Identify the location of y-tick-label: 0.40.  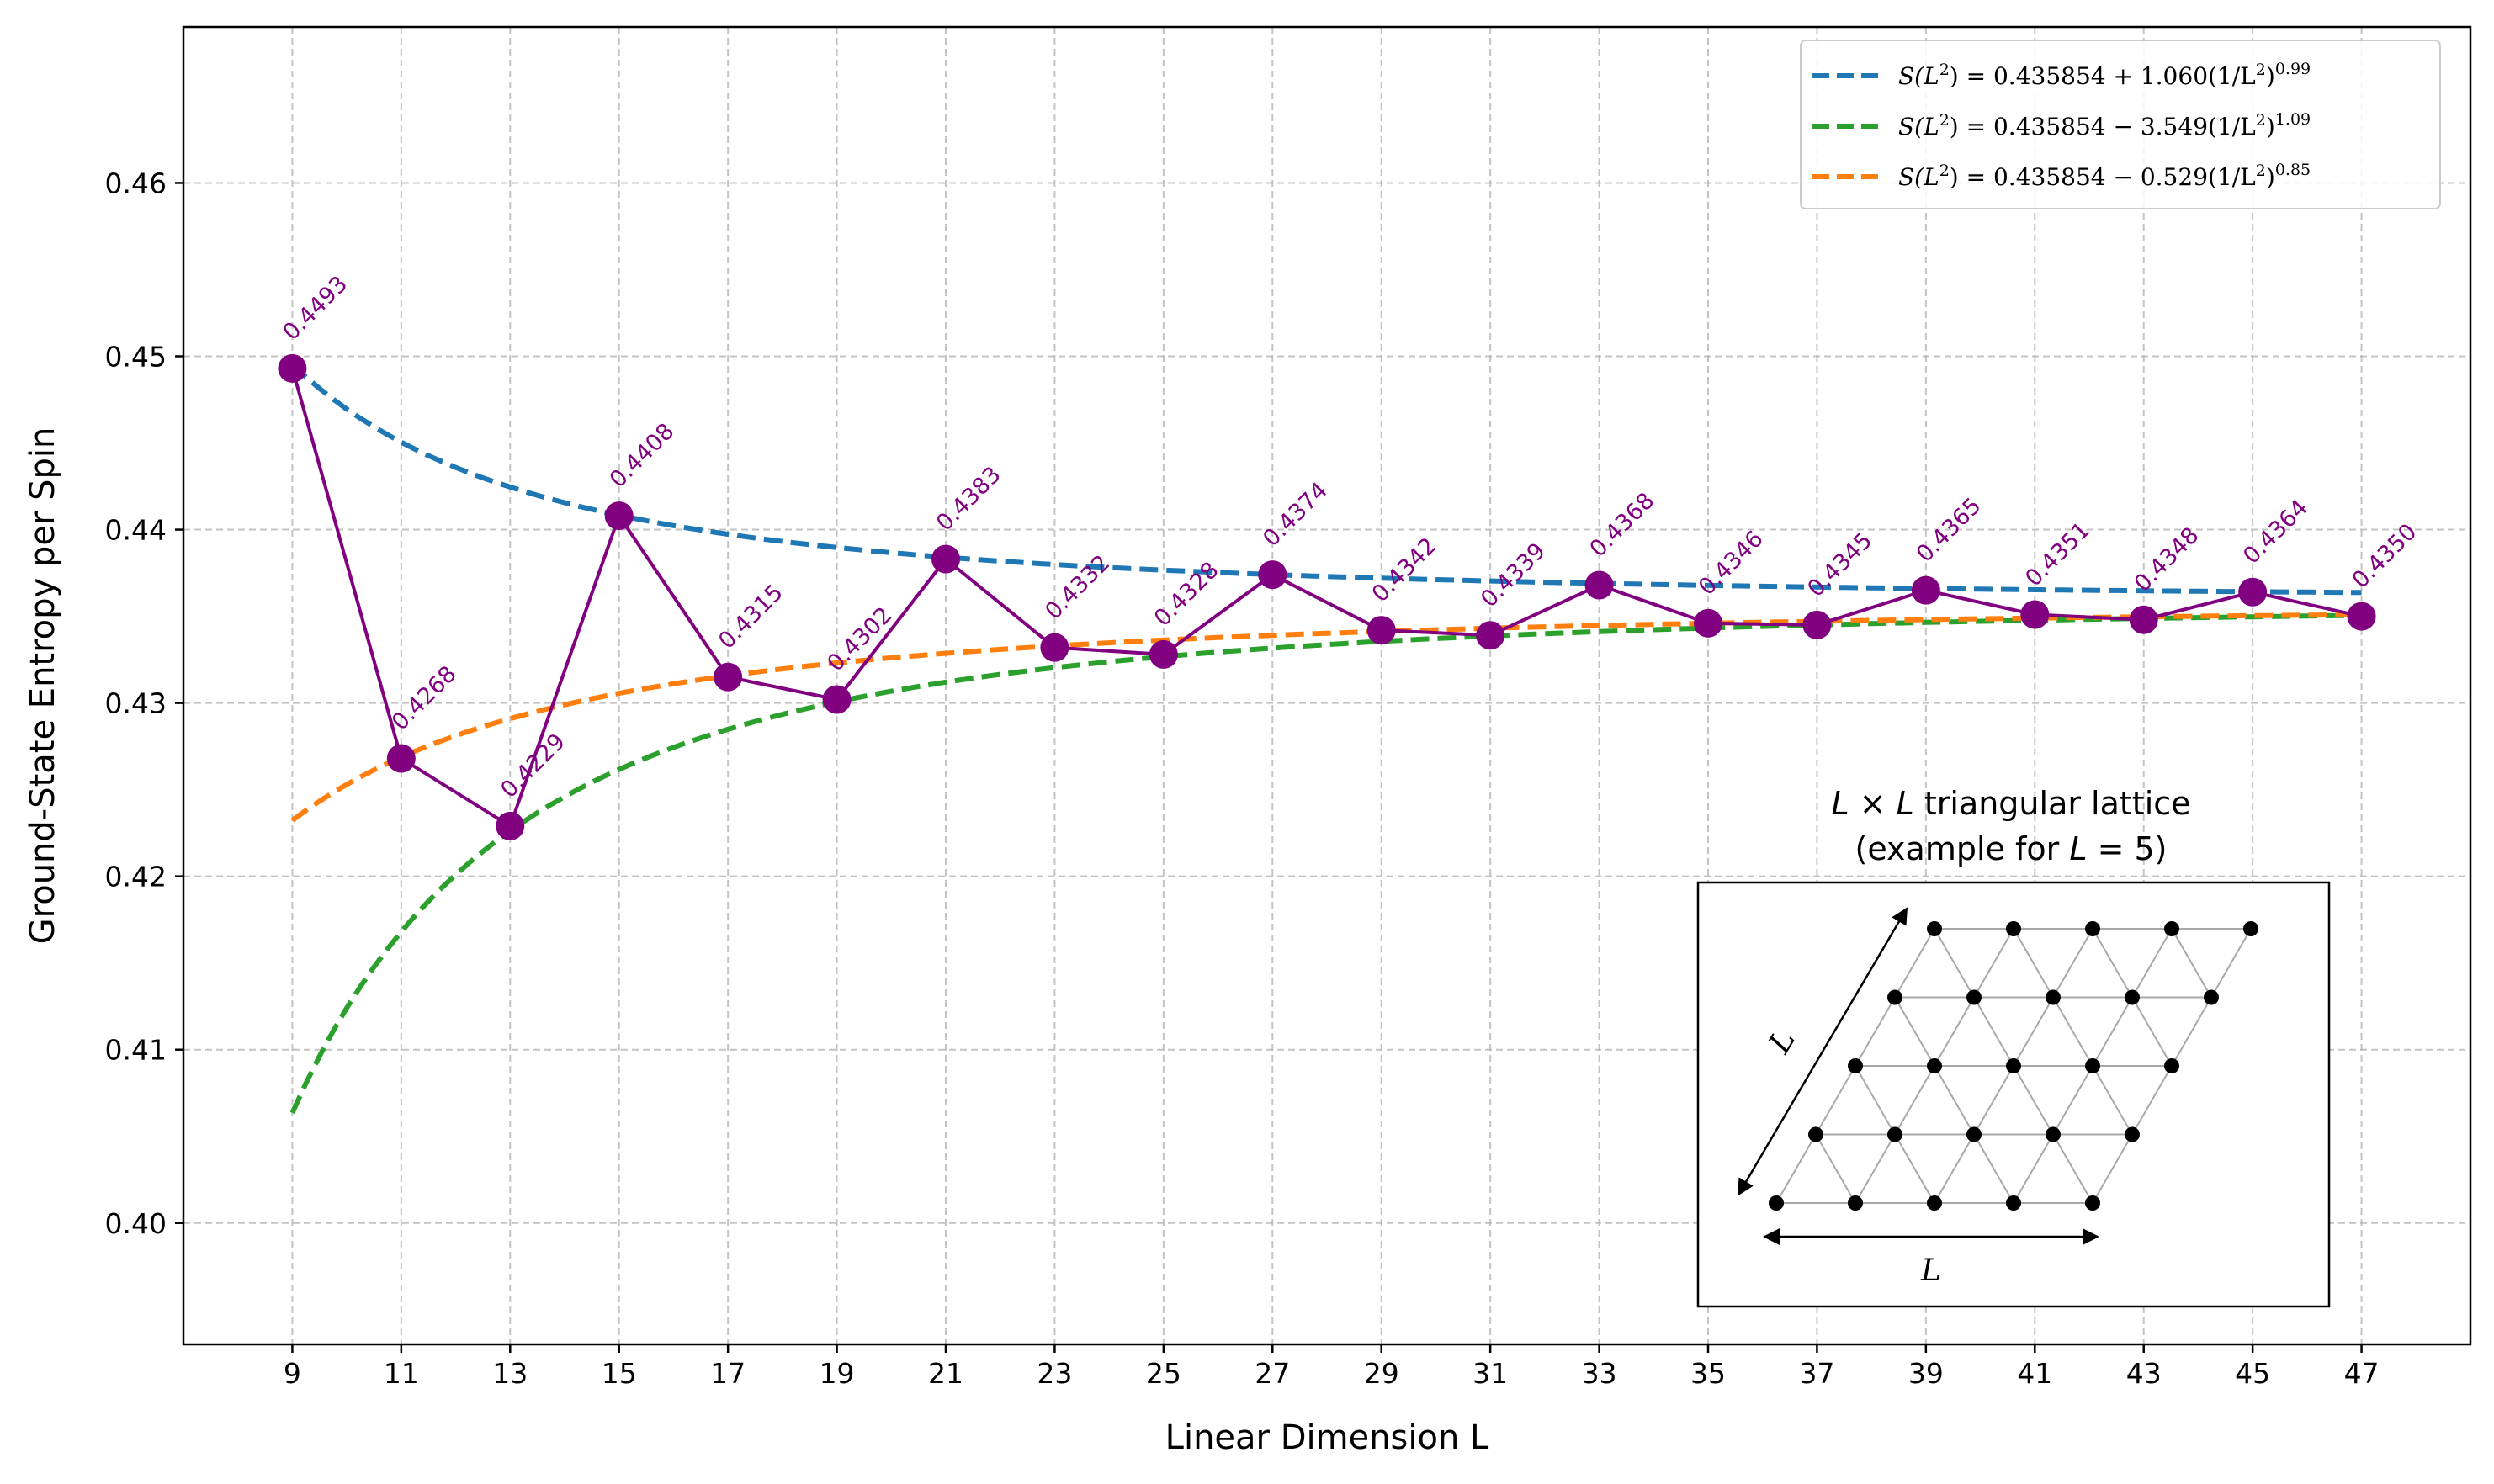
(136, 1223).